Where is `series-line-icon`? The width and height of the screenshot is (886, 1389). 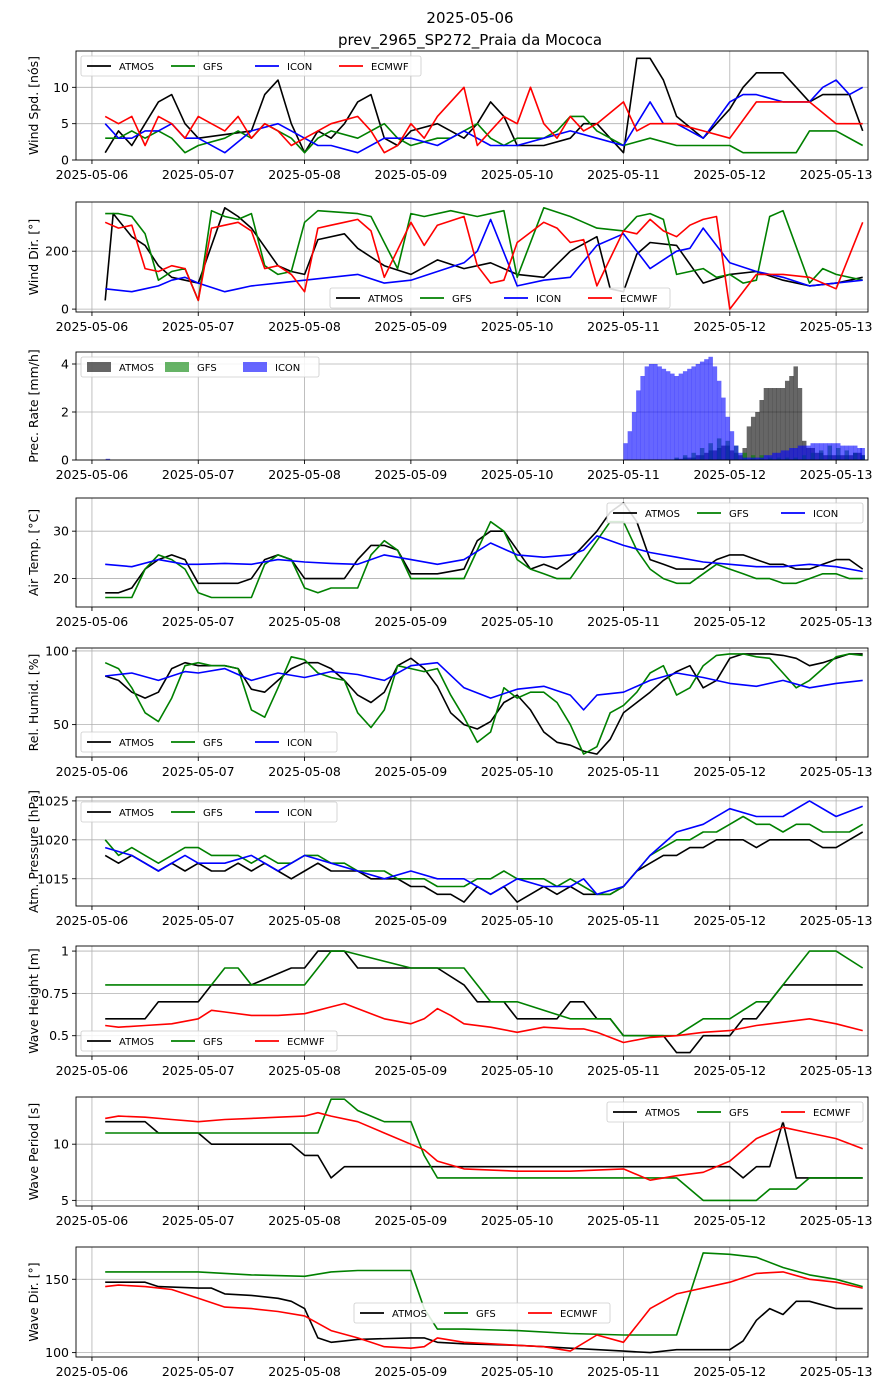 series-line-icon is located at coordinates (484, 686).